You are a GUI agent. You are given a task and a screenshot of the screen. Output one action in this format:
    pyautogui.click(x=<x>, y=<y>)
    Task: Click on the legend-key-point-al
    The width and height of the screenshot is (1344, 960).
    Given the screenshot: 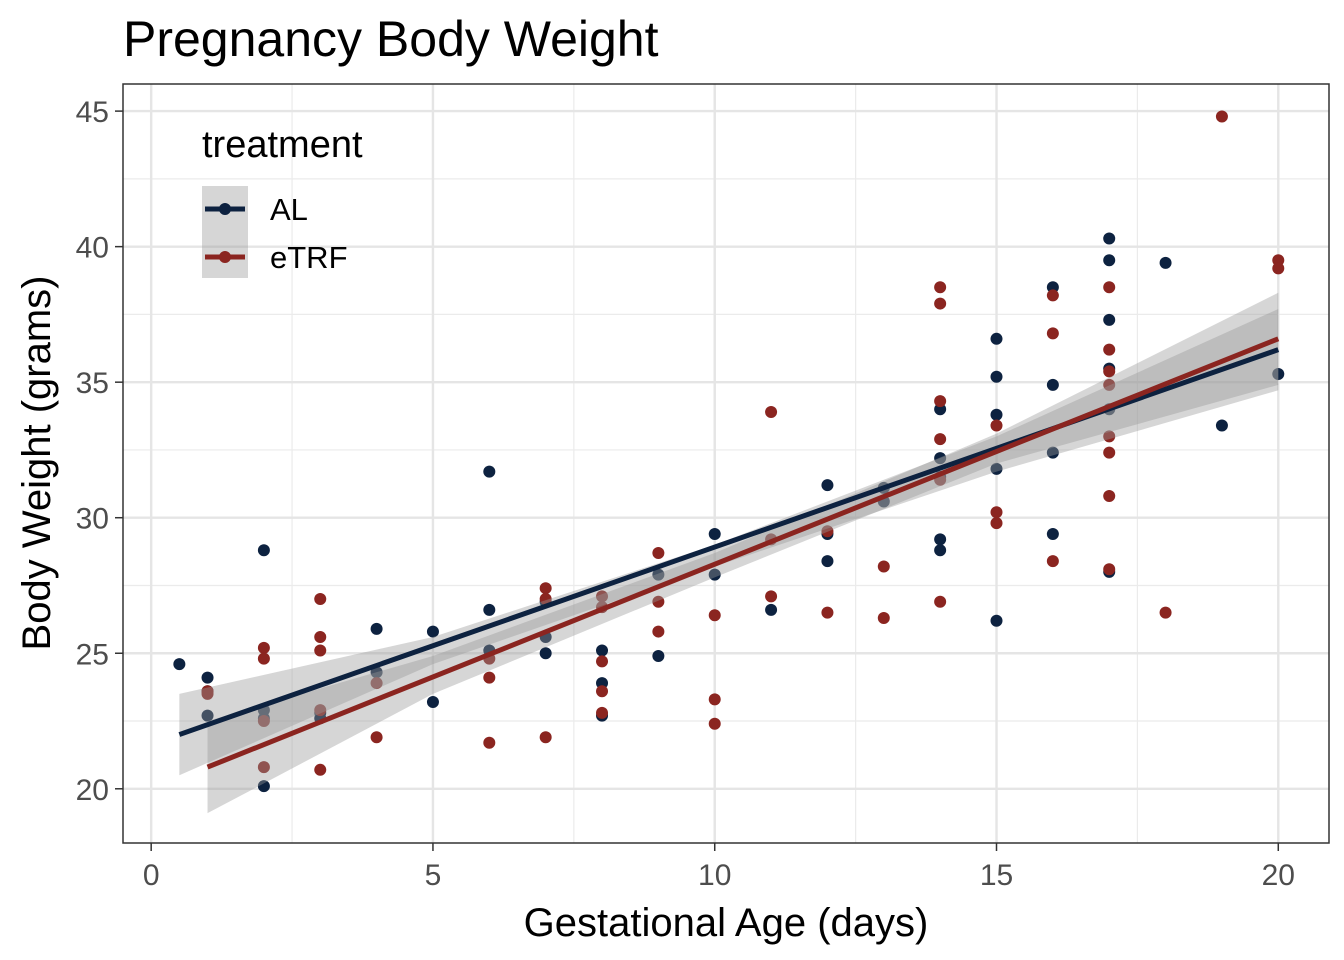 What is the action you would take?
    pyautogui.click(x=225, y=209)
    